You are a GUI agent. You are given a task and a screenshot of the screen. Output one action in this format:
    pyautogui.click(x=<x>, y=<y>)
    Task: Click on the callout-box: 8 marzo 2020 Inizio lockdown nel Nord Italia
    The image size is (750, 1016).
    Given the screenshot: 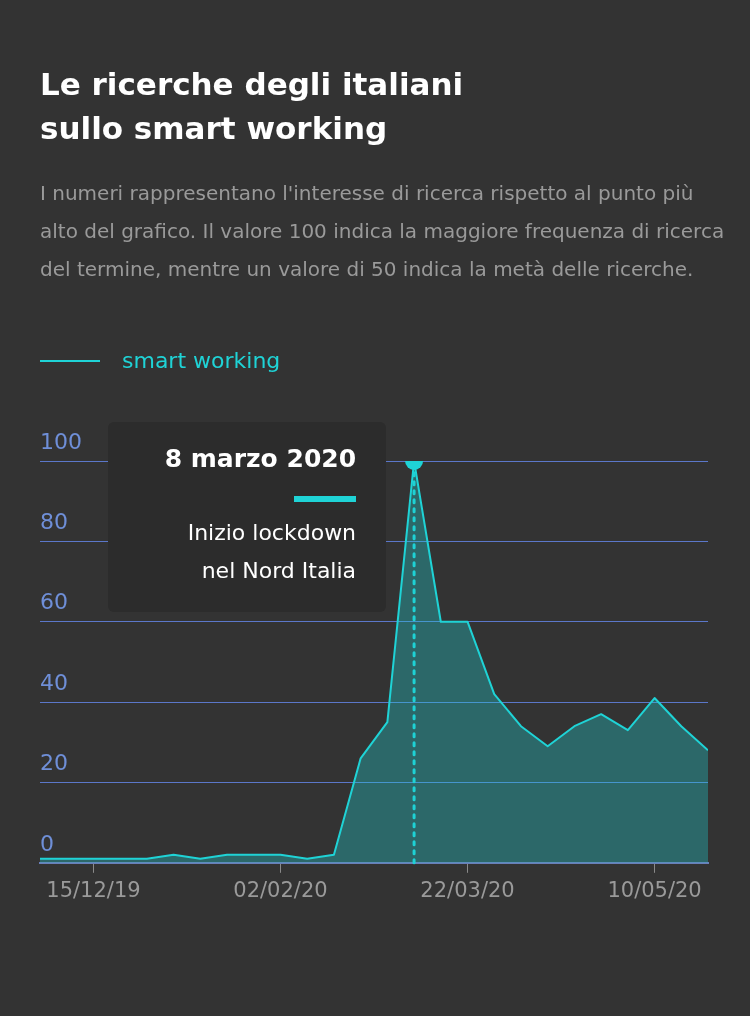 What is the action you would take?
    pyautogui.click(x=247, y=517)
    